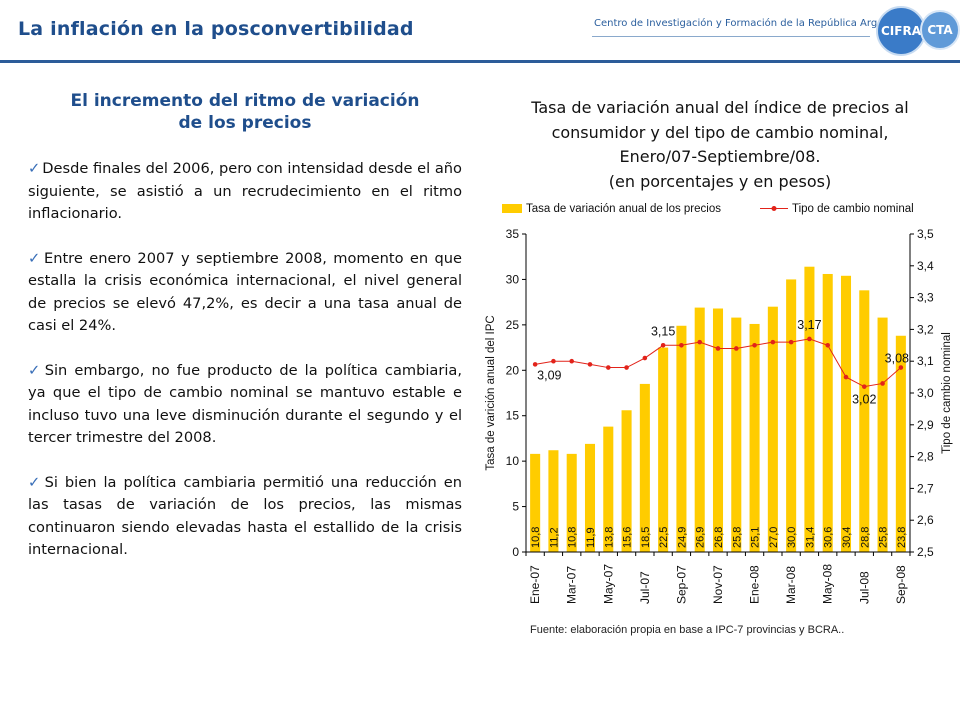 This screenshot has width=960, height=720. Describe the element at coordinates (608, 584) in the screenshot. I see `x-tick-label: May-07` at that location.